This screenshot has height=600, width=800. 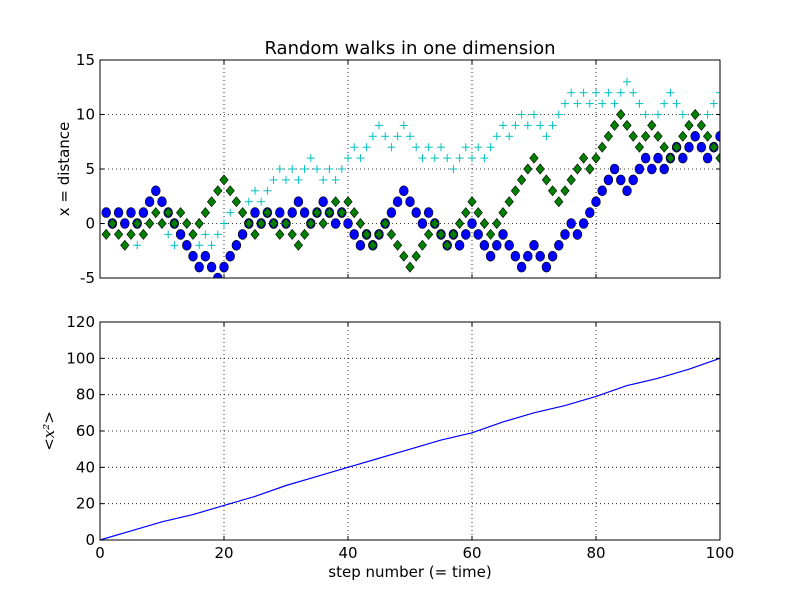 I want to click on y-tick-label: -5, so click(x=87, y=278).